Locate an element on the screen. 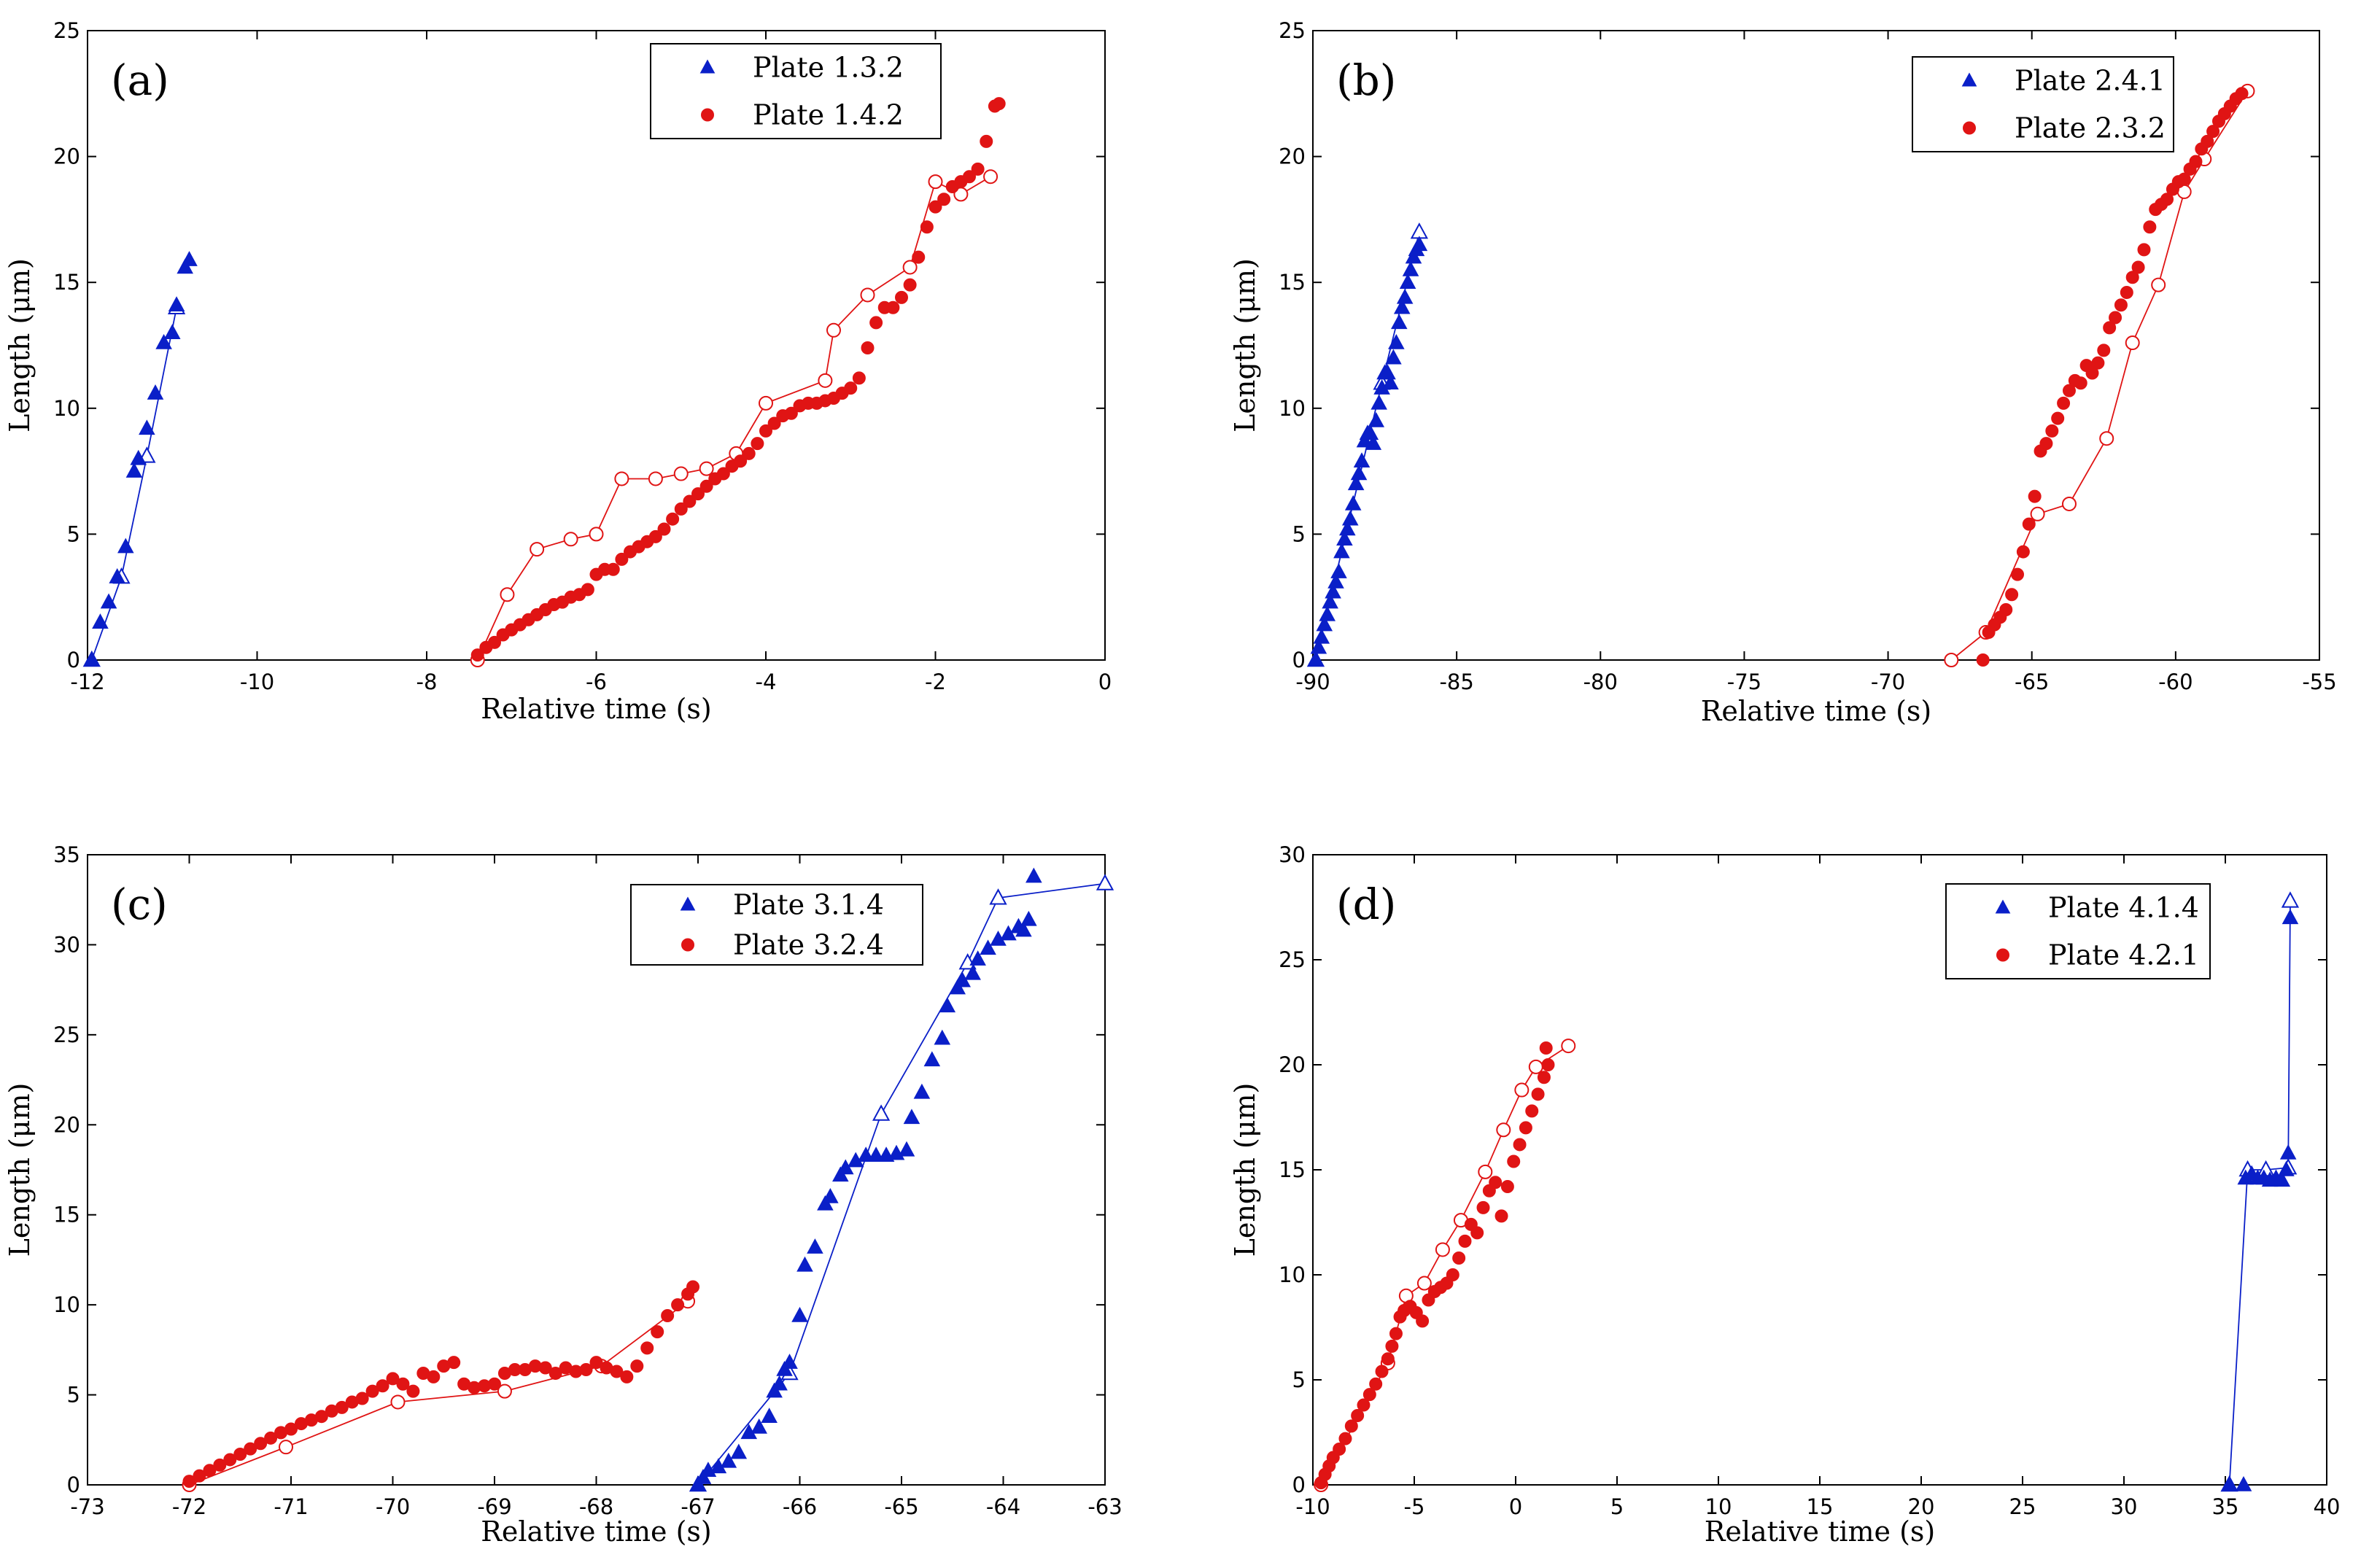 The image size is (2361, 1568). legend-marker-triangle is located at coordinates (708, 66).